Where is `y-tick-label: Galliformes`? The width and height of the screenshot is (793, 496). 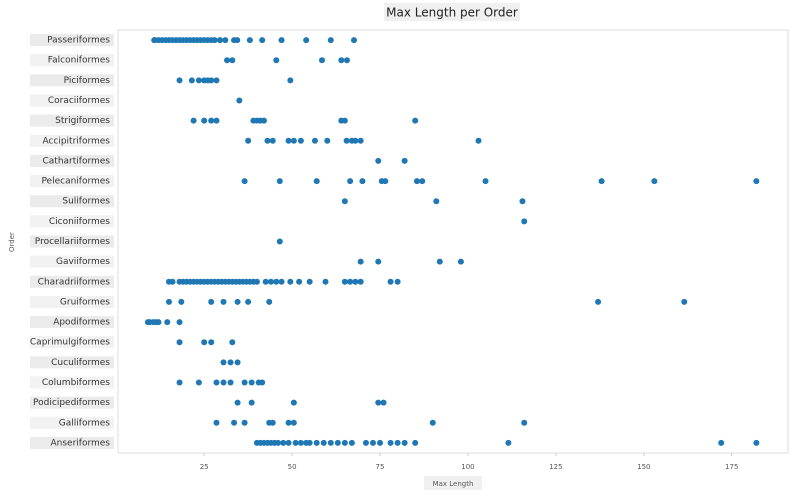 y-tick-label: Galliformes is located at coordinates (85, 423).